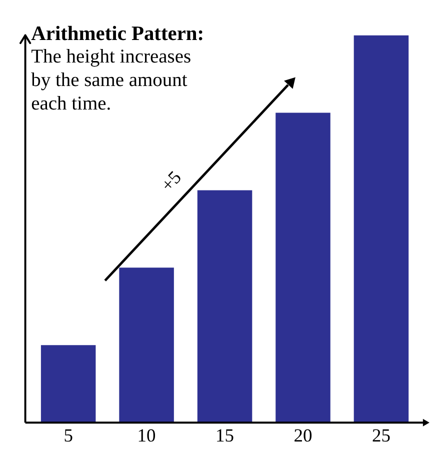  What do you see at coordinates (111, 80) in the screenshot?
I see `text: The height increases by the same amount each time.` at bounding box center [111, 80].